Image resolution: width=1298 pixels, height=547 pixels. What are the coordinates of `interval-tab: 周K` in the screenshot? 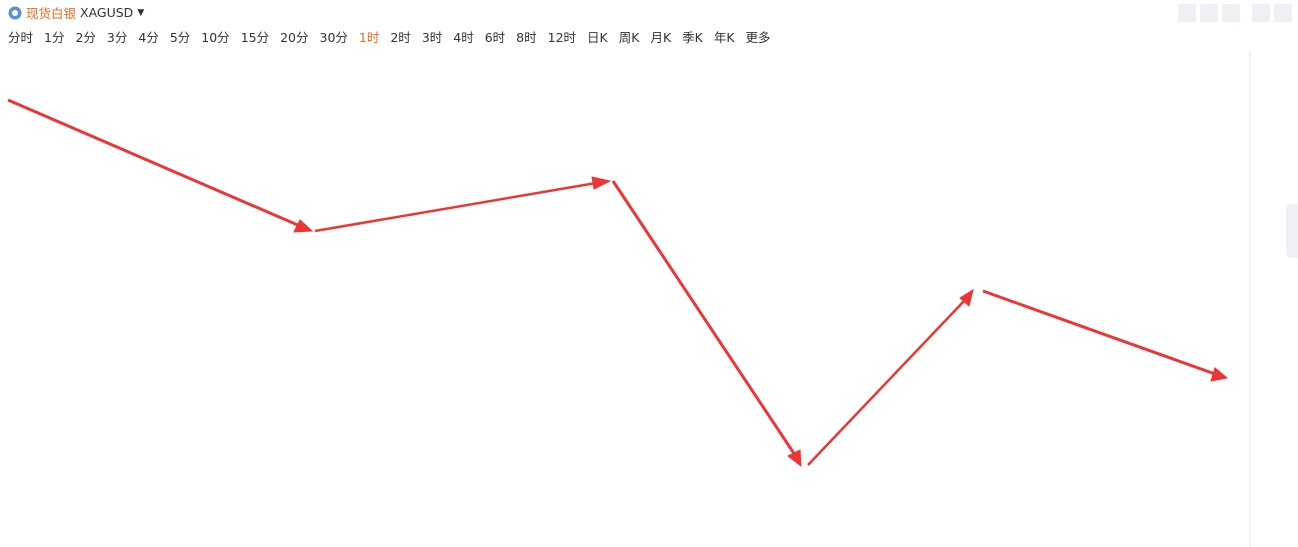 It's located at (629, 37).